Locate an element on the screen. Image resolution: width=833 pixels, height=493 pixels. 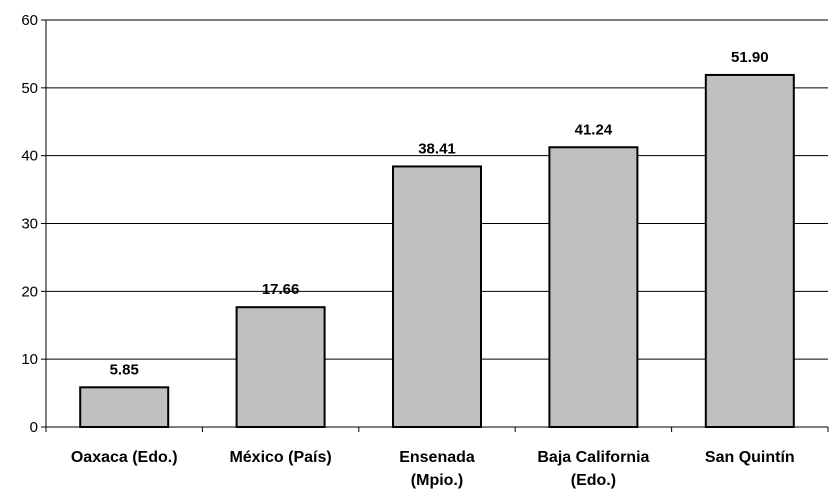
y-tick-label: 40 is located at coordinates (29, 156).